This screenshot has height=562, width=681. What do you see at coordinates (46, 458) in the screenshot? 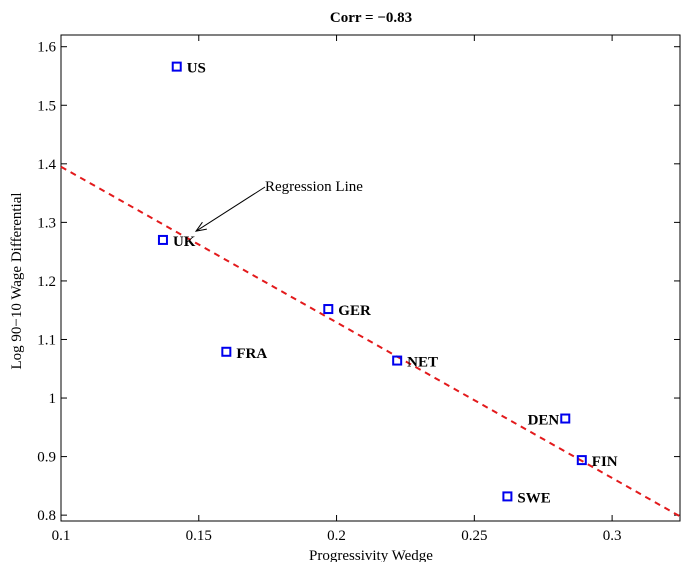
I see `y-tick-label: 0.9` at bounding box center [46, 458].